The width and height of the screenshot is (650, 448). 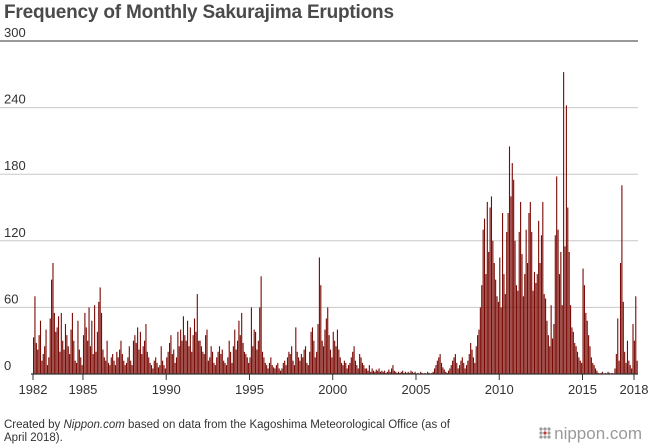 What do you see at coordinates (94, 425) in the screenshot?
I see `source-name: Nippon.com` at bounding box center [94, 425].